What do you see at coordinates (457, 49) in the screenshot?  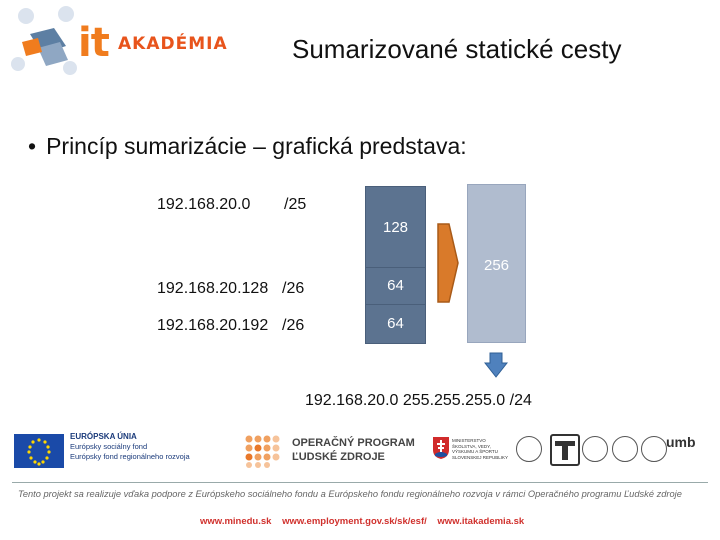 I see `slide-title: Sumarizované statické cesty` at bounding box center [457, 49].